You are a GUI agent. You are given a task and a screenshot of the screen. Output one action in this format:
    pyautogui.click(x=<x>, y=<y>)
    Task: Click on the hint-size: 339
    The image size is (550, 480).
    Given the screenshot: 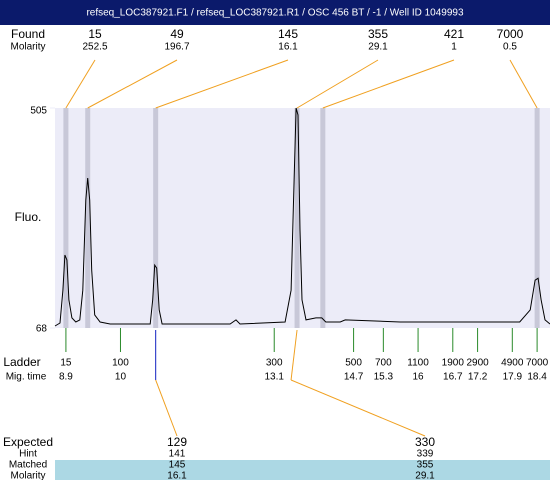 What is the action you would take?
    pyautogui.click(x=425, y=454)
    